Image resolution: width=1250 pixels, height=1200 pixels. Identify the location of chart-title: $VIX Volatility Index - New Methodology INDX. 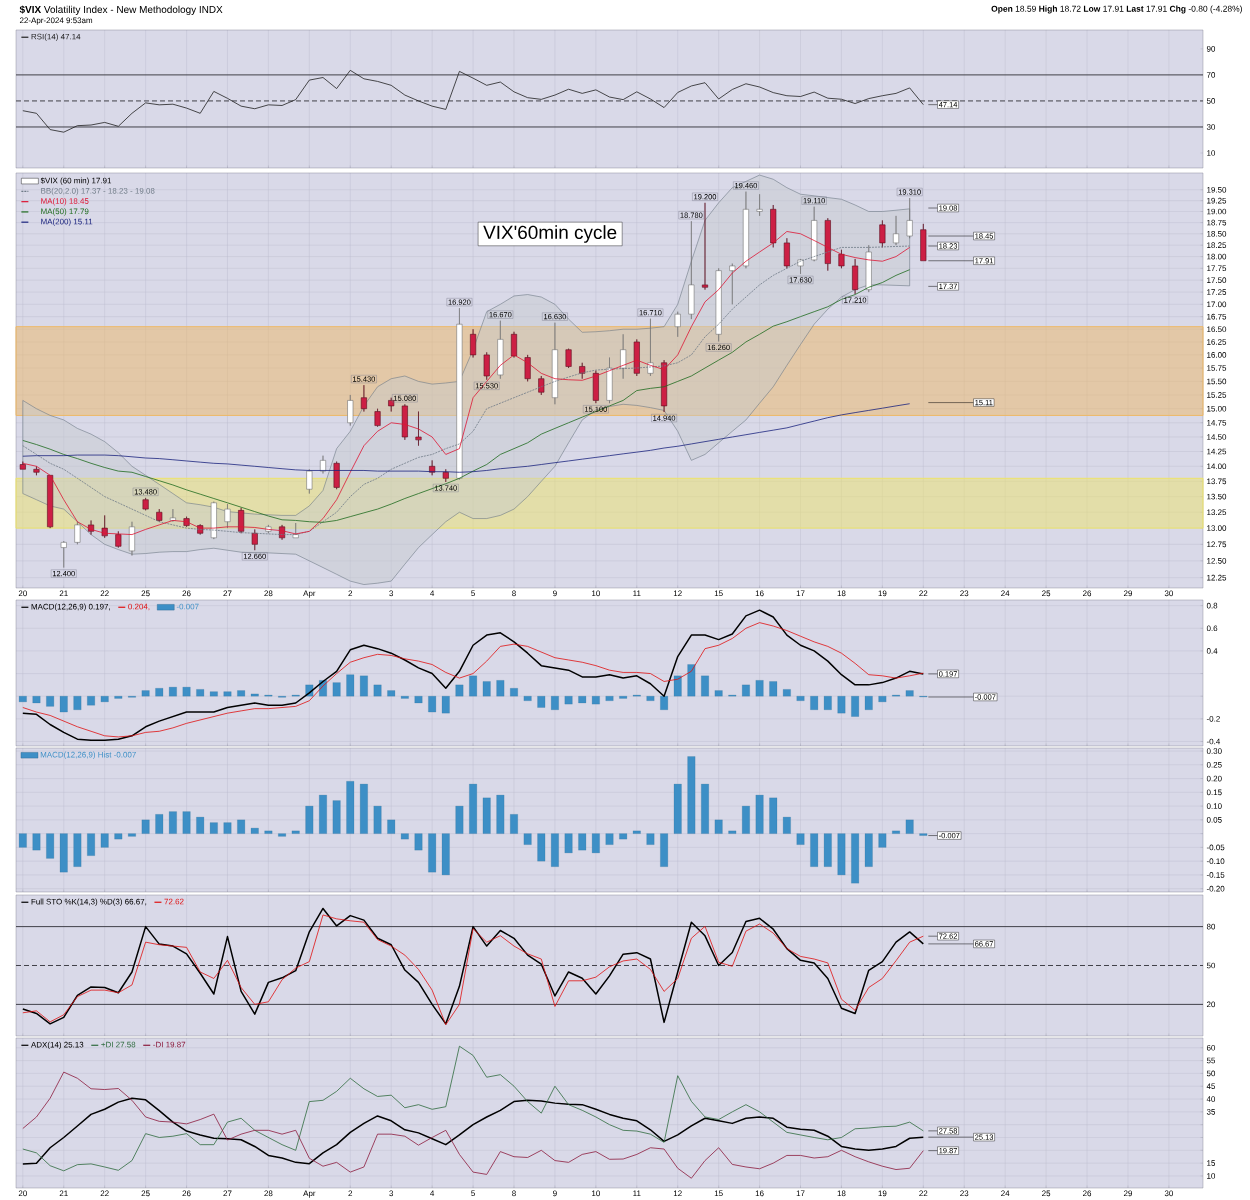
(121, 10).